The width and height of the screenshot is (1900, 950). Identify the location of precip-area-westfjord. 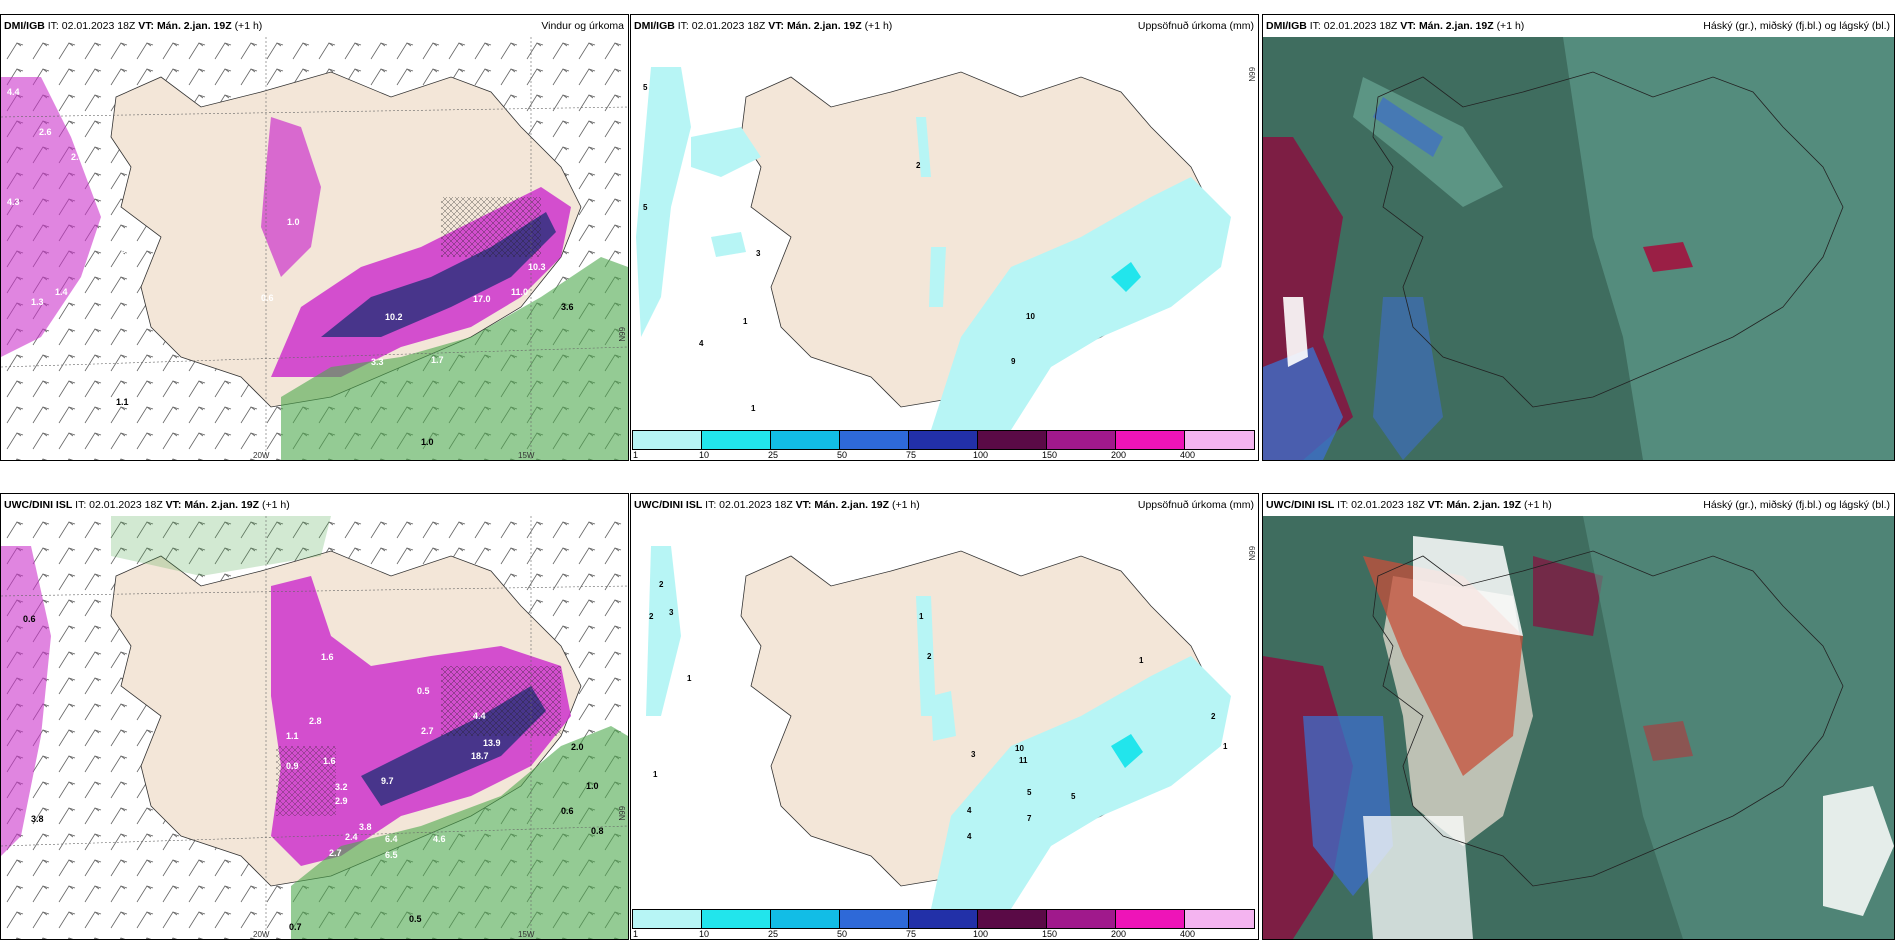
(728, 244).